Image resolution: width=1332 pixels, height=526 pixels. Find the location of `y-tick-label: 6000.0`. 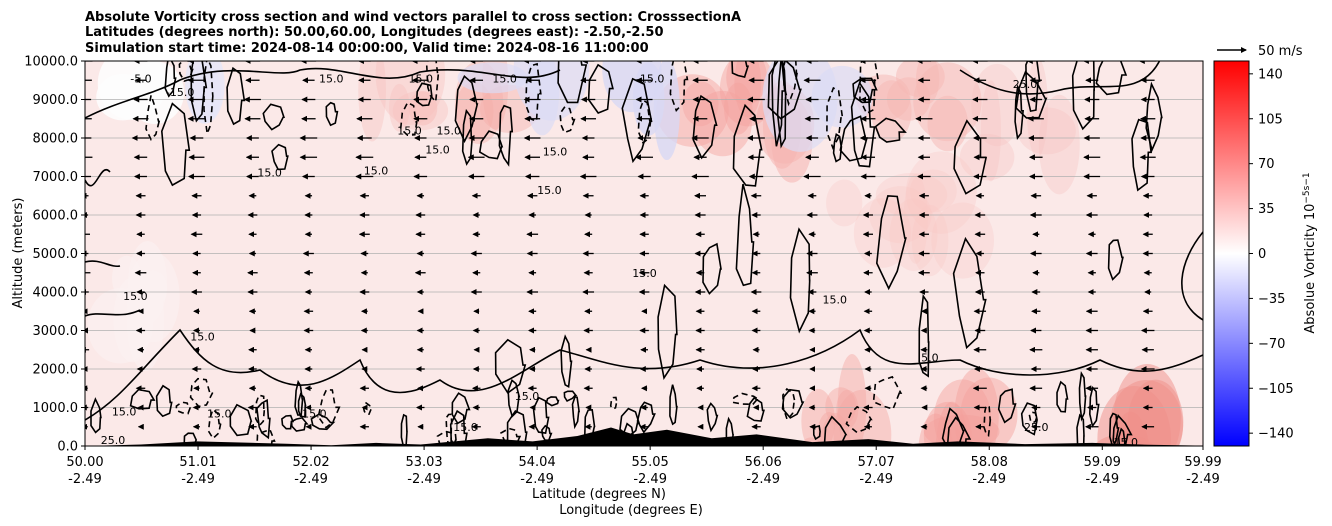

y-tick-label: 6000.0 is located at coordinates (56, 216).